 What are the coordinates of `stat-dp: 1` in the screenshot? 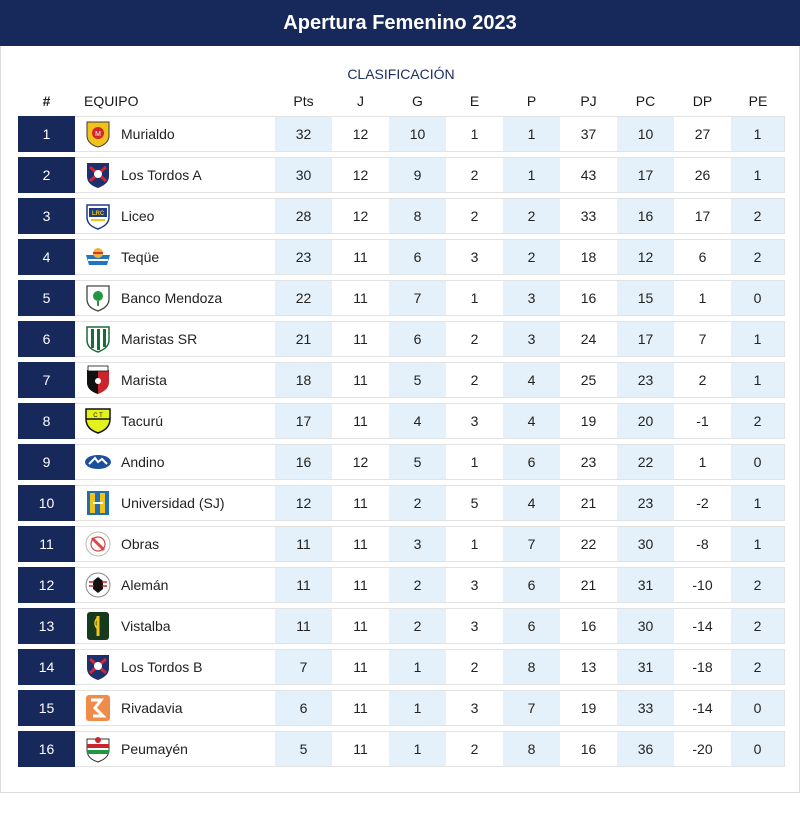 It's located at (702, 462).